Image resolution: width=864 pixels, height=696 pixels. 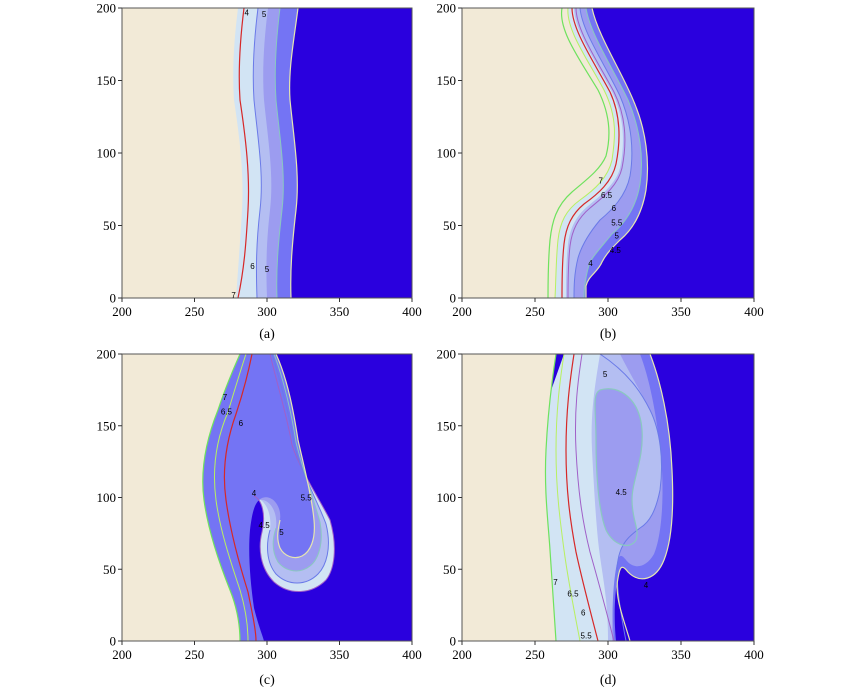 I want to click on panel-d-caption: (d), so click(x=608, y=680).